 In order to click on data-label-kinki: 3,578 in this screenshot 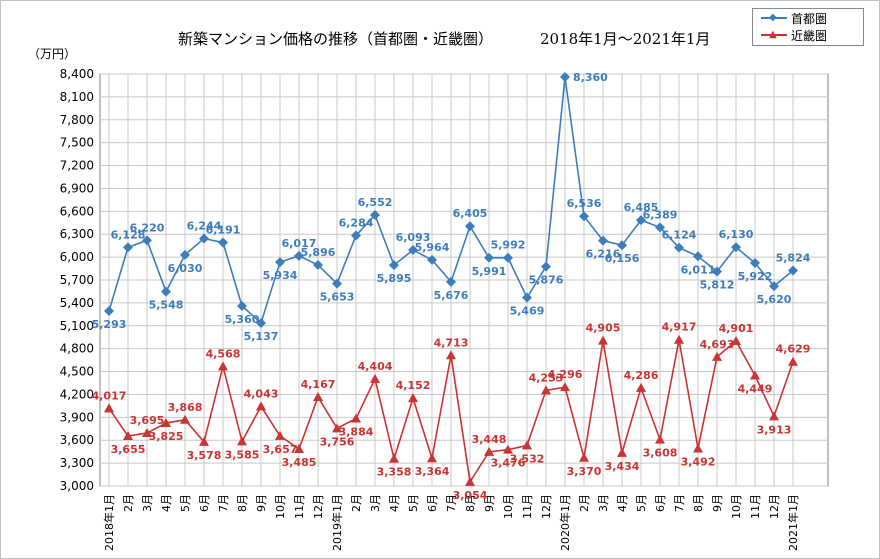, I will do `click(204, 455)`.